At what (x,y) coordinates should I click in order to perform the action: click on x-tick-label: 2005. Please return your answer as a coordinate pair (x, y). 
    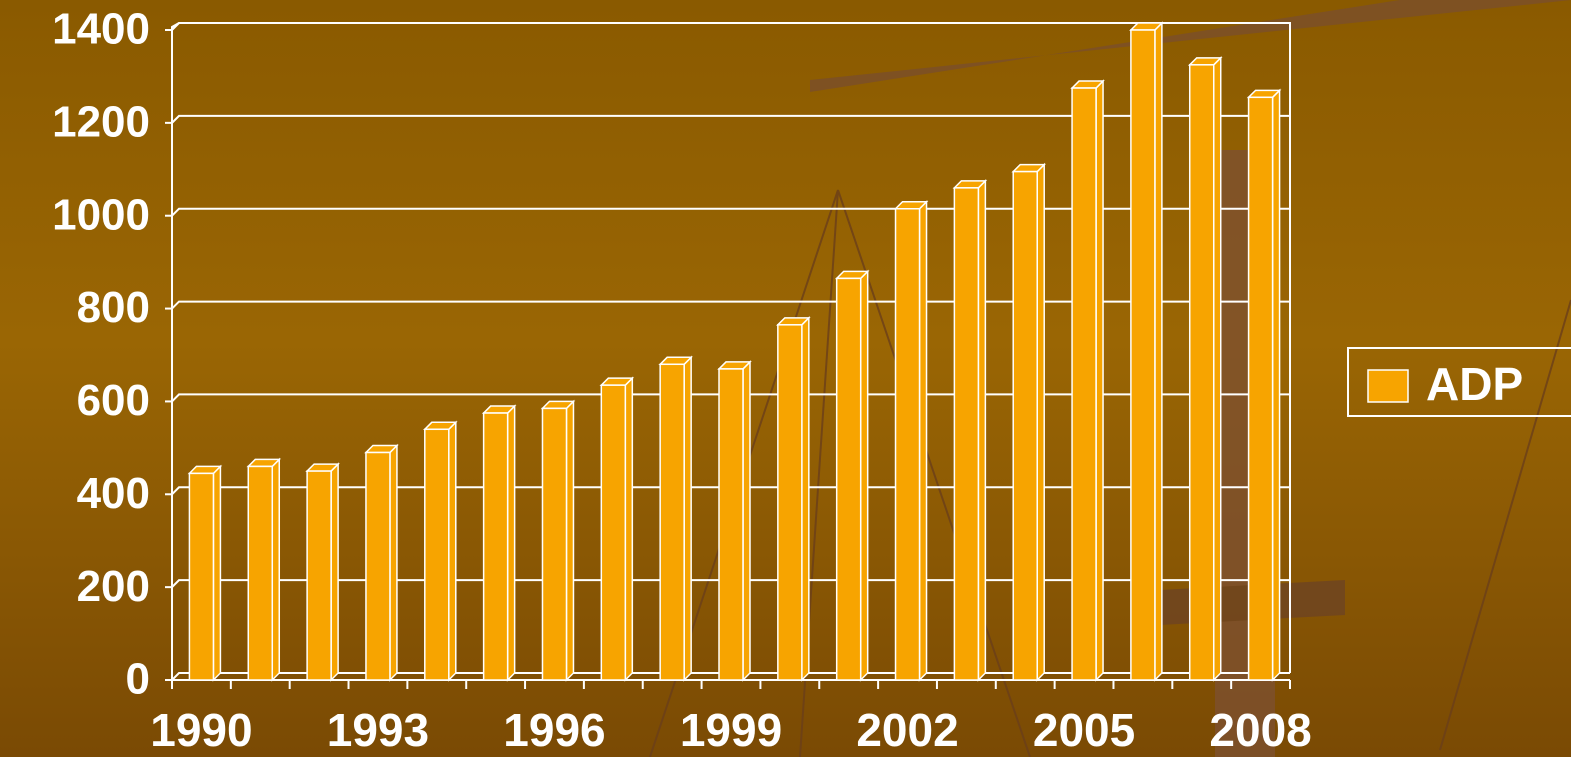
    Looking at the image, I should click on (1084, 730).